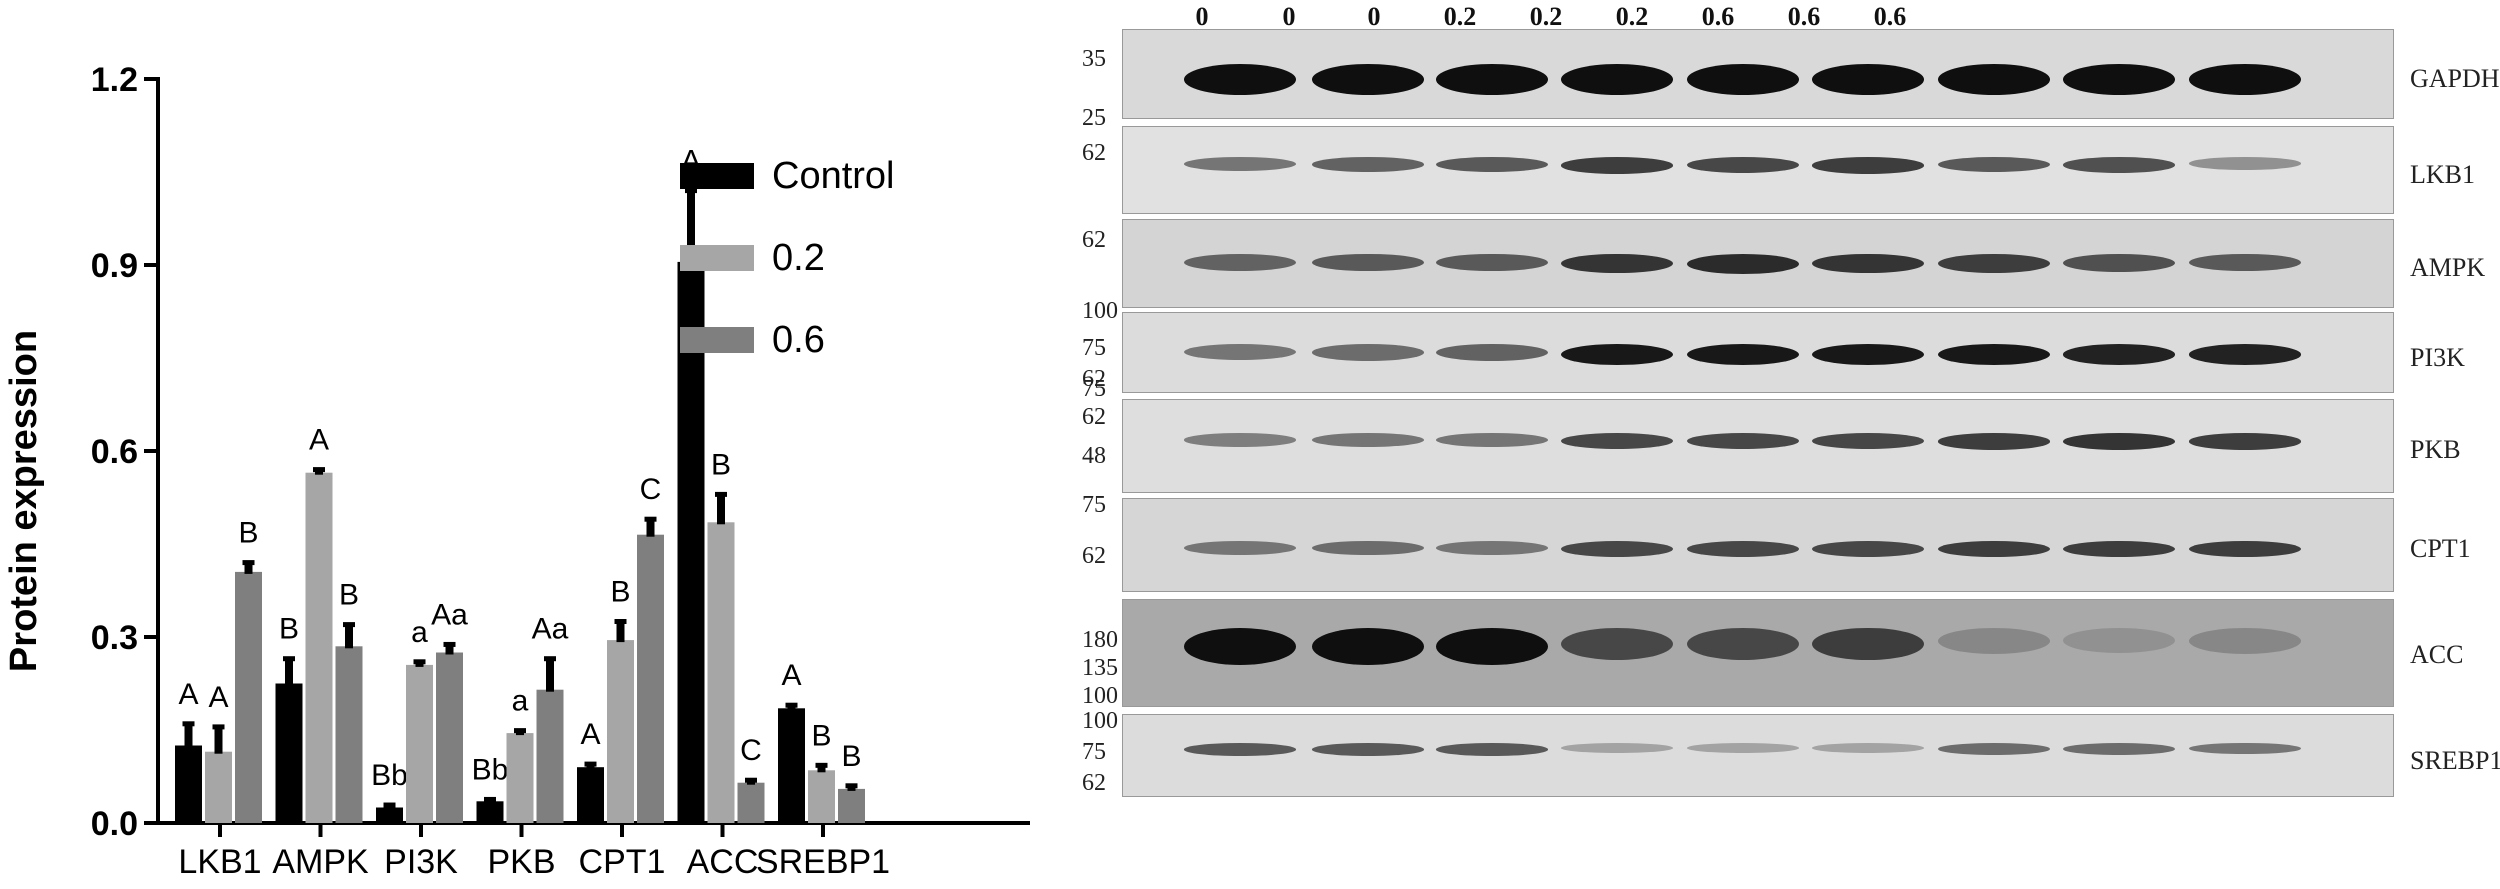  What do you see at coordinates (717, 176) in the screenshot?
I see `legend-swatch-Control` at bounding box center [717, 176].